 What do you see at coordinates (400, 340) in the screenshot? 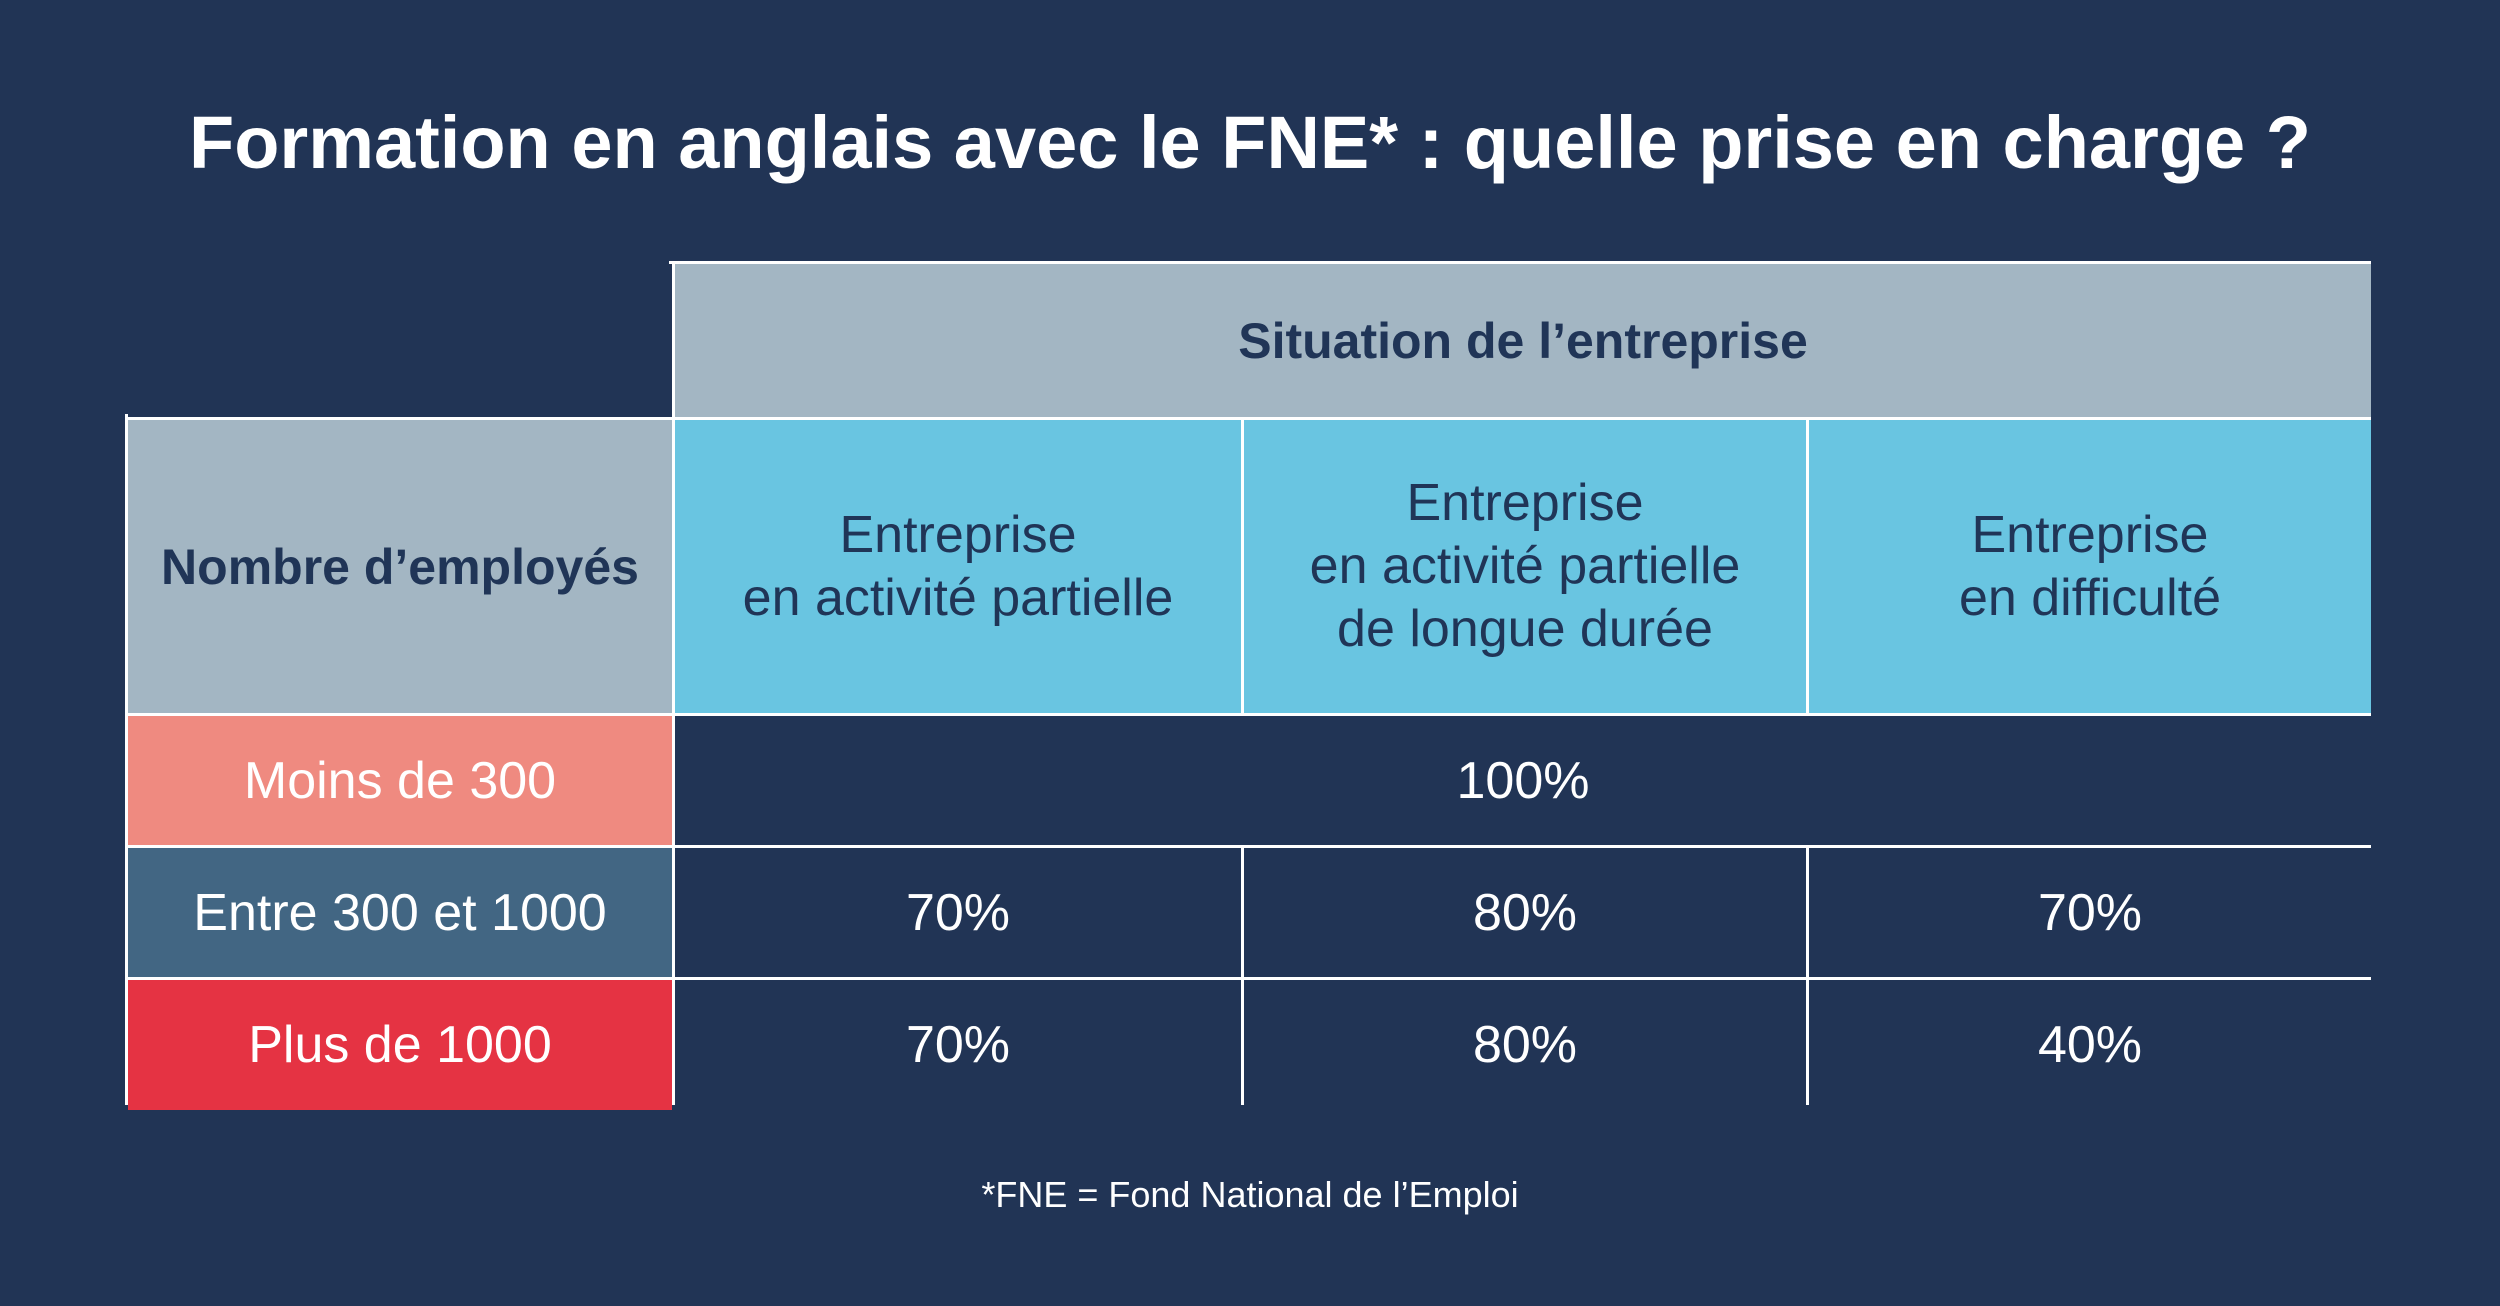
I see `table-corner` at bounding box center [400, 340].